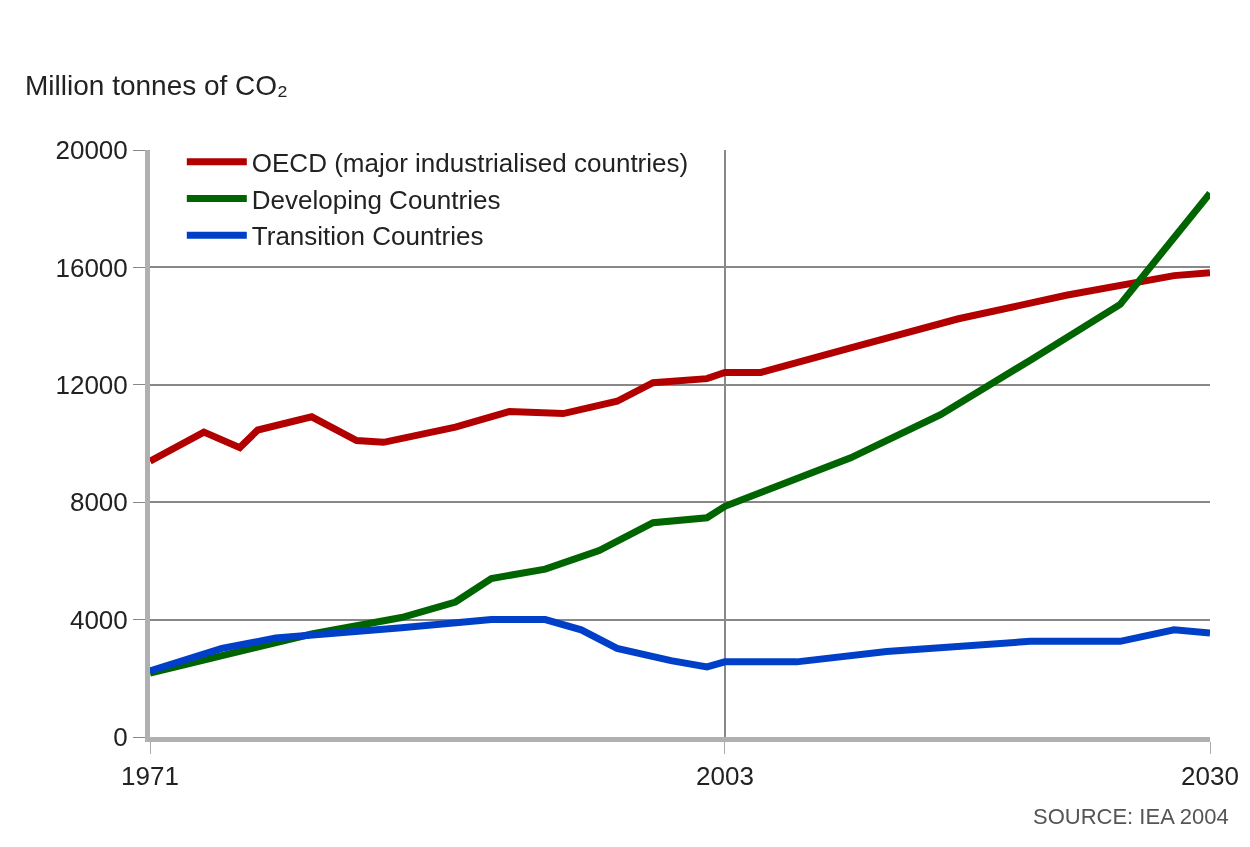 Image resolution: width=1250 pixels, height=847 pixels. I want to click on y-tick-label: 0, so click(120, 737).